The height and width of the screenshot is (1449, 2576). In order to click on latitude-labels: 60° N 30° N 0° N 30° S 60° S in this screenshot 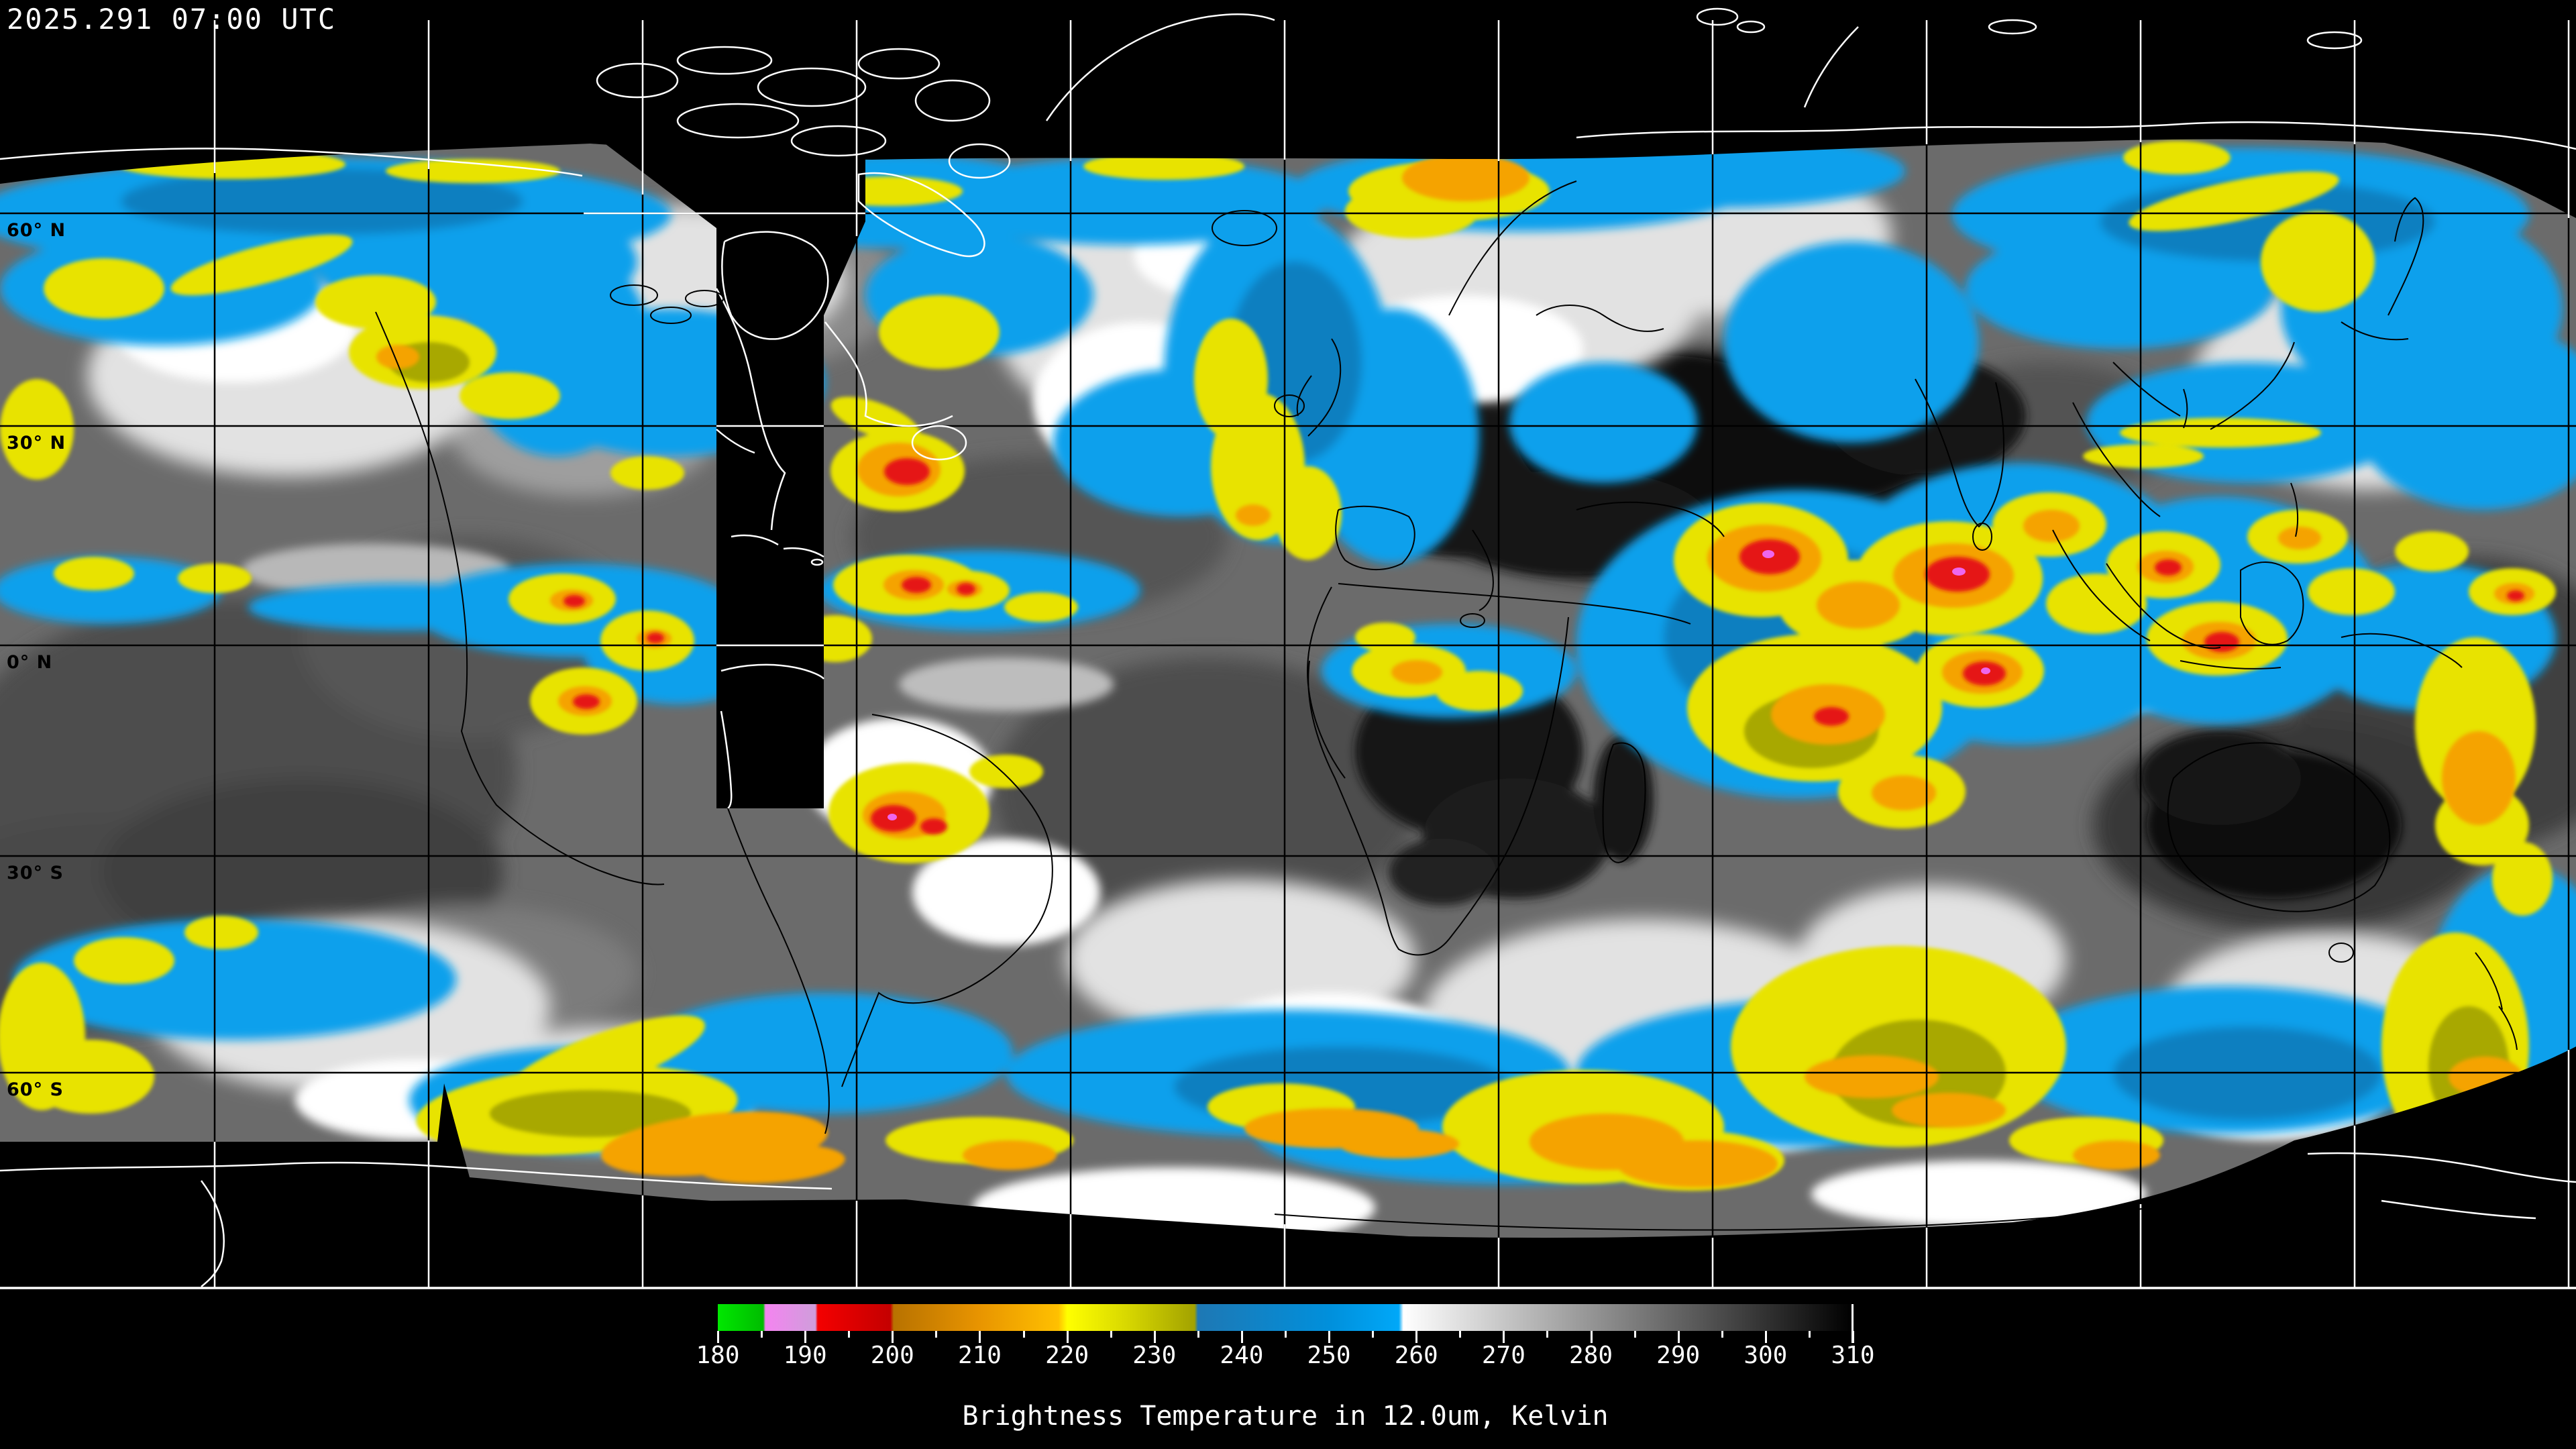, I will do `click(36, 660)`.